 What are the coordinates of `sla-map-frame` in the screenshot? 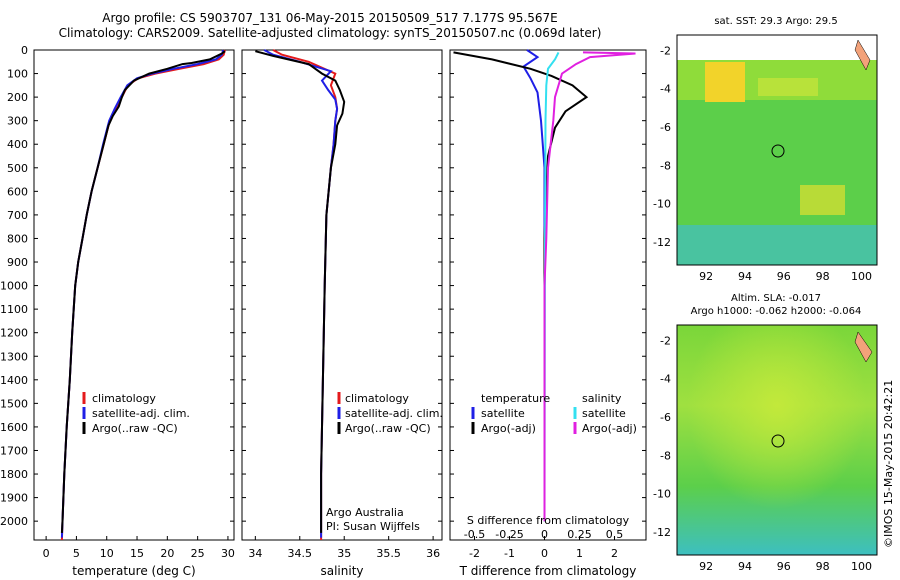 It's located at (777, 440).